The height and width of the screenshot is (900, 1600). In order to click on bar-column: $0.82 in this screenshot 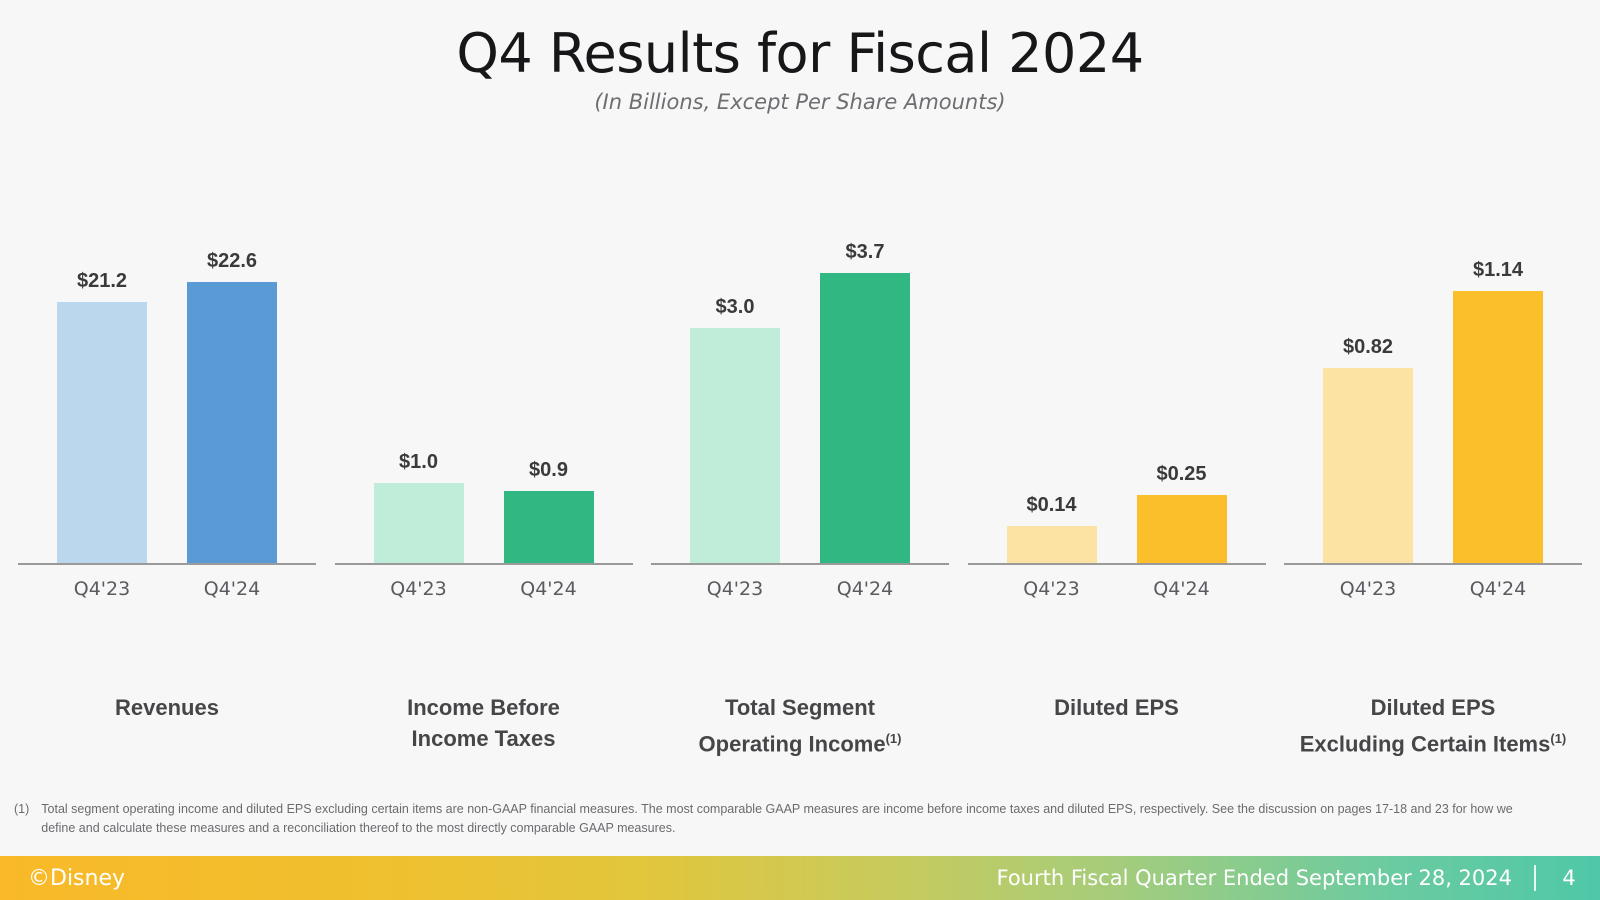, I will do `click(1368, 382)`.